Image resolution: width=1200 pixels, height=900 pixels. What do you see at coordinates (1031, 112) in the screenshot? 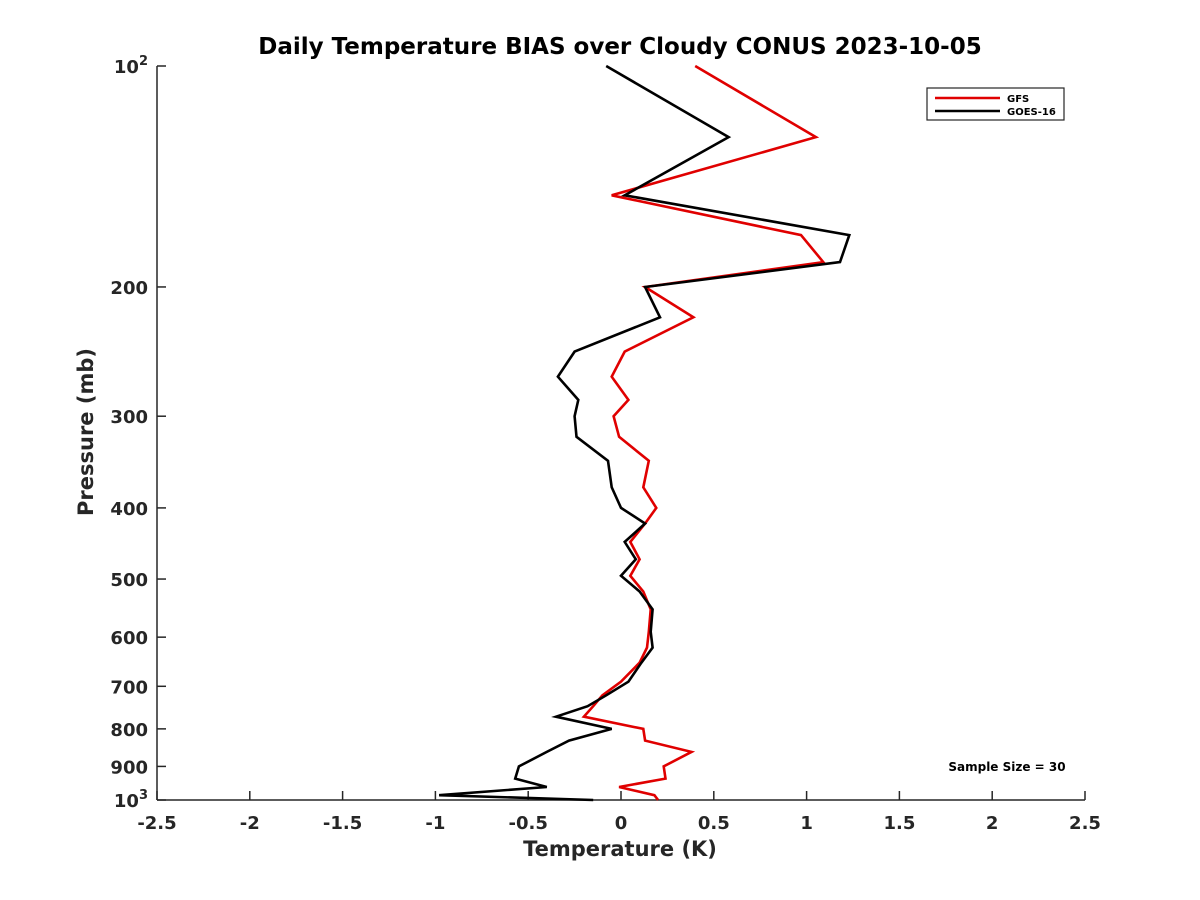
I see `legend-entry: GOES-16` at bounding box center [1031, 112].